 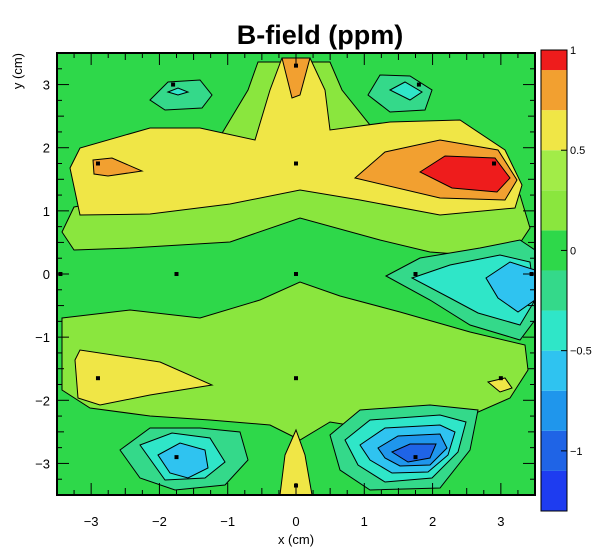 I want to click on upper-right-island-core, so click(x=405, y=91).